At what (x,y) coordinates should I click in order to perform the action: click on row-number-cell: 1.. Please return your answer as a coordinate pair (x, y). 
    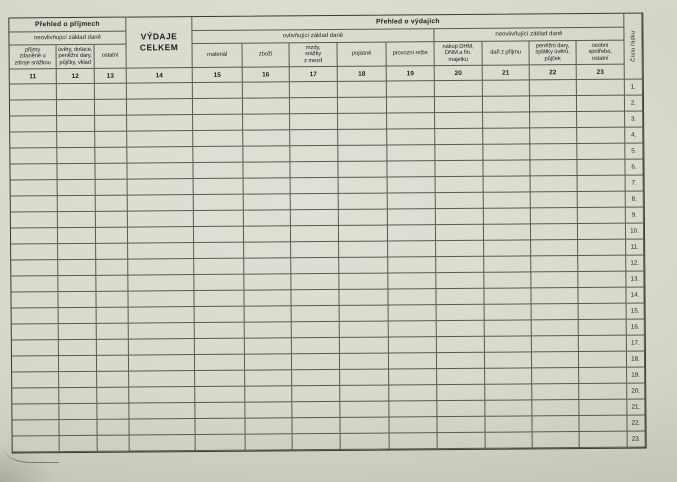
    Looking at the image, I should click on (633, 87).